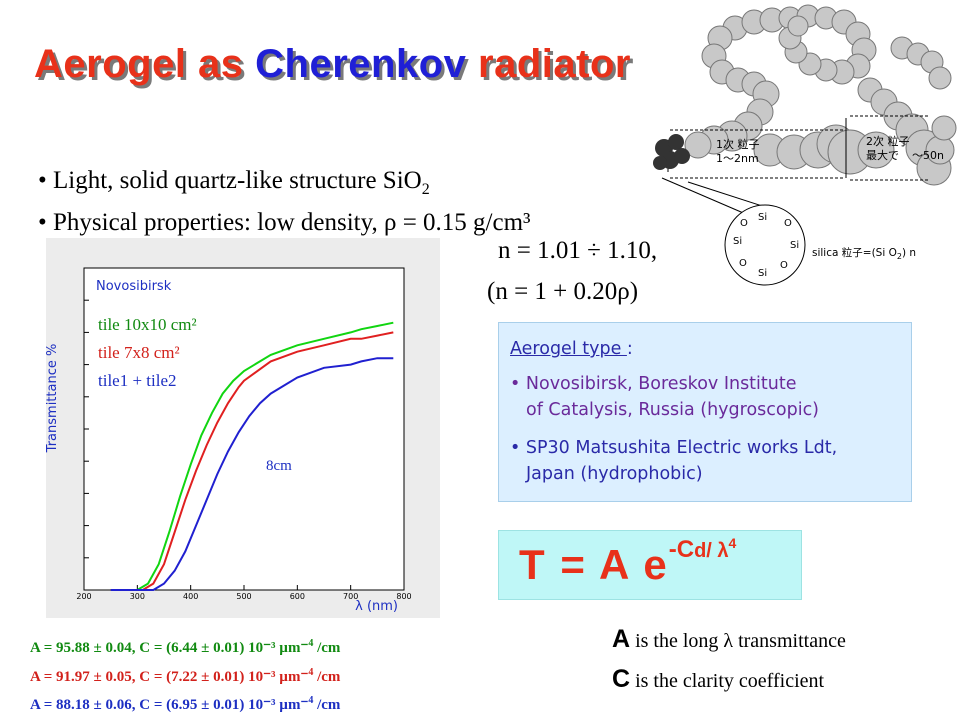 The width and height of the screenshot is (960, 720). I want to click on title-radiator: radiator, so click(548, 64).